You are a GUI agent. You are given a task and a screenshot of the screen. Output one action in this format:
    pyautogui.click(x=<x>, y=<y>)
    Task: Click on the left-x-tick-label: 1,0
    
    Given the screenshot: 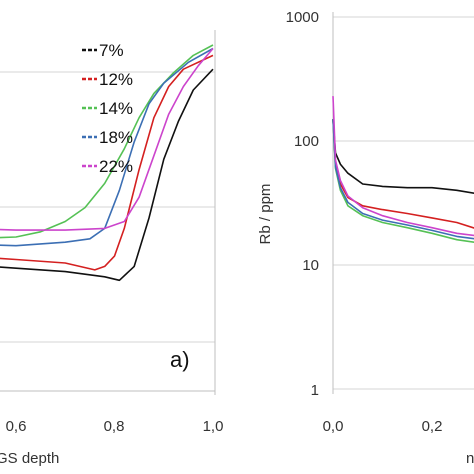 What is the action you would take?
    pyautogui.click(x=213, y=426)
    